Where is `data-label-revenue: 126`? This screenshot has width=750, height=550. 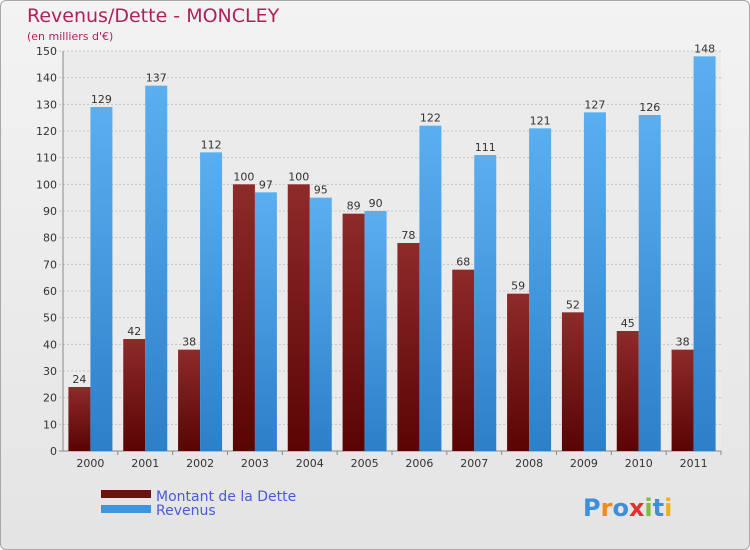 data-label-revenue: 126 is located at coordinates (649, 107).